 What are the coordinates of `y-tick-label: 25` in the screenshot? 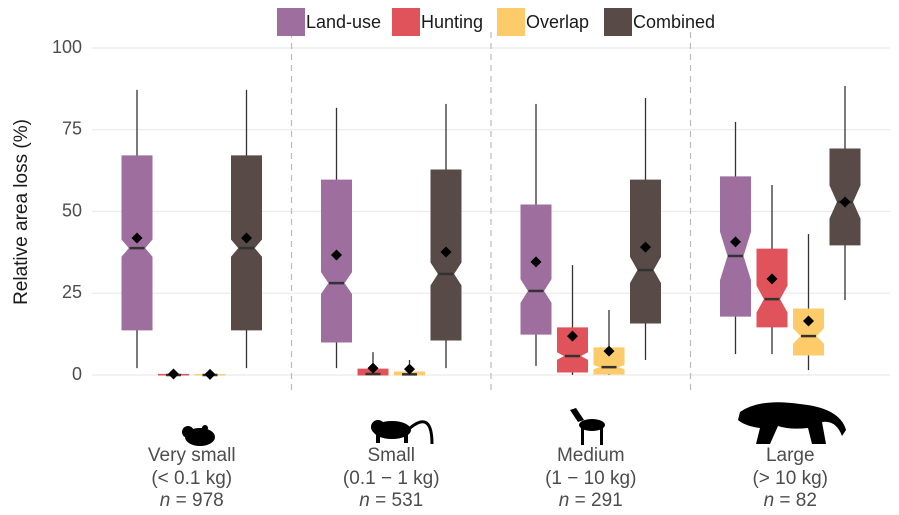 It's located at (72, 292).